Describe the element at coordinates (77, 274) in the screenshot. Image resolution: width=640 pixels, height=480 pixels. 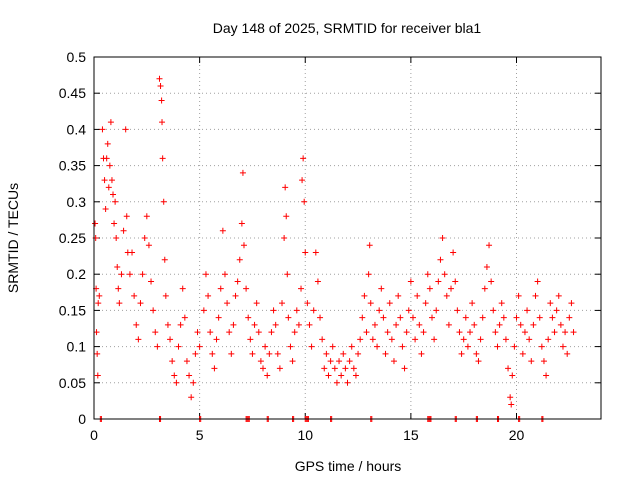
I see `y-tick-label: 0.2` at that location.